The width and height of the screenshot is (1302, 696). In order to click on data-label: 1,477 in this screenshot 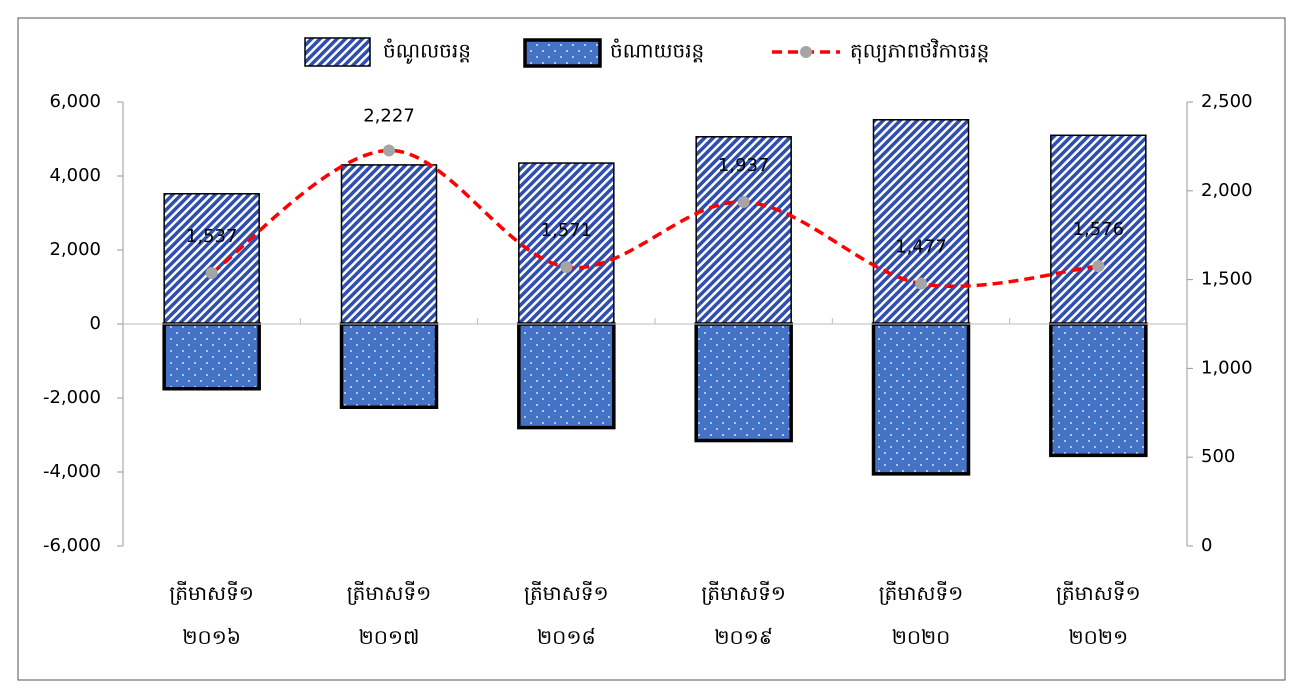, I will do `click(921, 247)`.